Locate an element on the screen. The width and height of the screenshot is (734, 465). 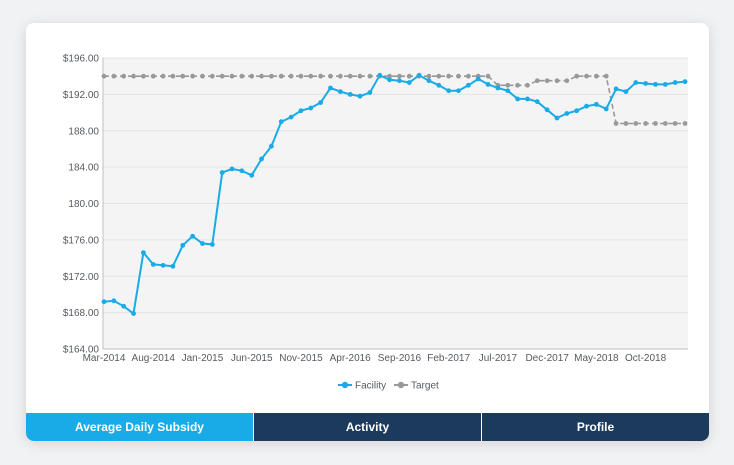
x-tick-label: Jan-2015 is located at coordinates (203, 358).